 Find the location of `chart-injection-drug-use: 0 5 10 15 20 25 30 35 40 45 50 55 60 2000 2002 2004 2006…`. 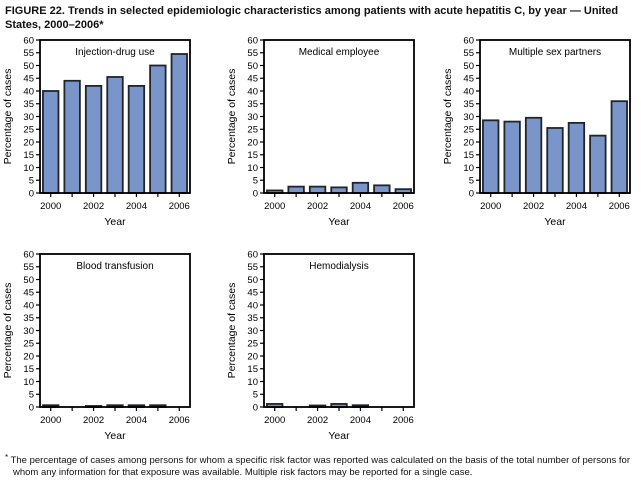

chart-injection-drug-use: 0 5 10 15 20 25 30 35 40 45 50 55 60 2000 2002 2004 2006… is located at coordinates (106, 133).